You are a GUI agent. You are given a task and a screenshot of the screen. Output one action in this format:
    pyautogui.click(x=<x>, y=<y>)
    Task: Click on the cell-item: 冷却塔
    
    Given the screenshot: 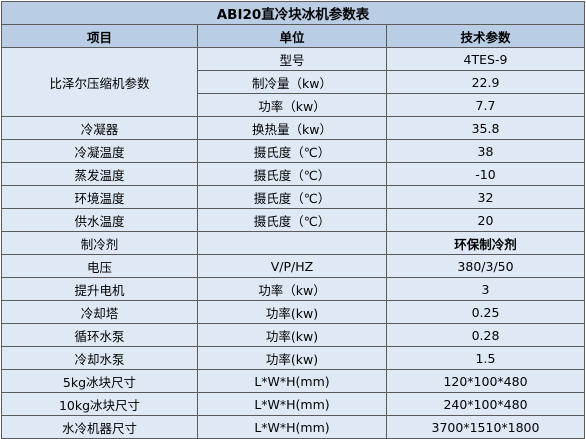 What is the action you would take?
    pyautogui.click(x=99, y=312)
    